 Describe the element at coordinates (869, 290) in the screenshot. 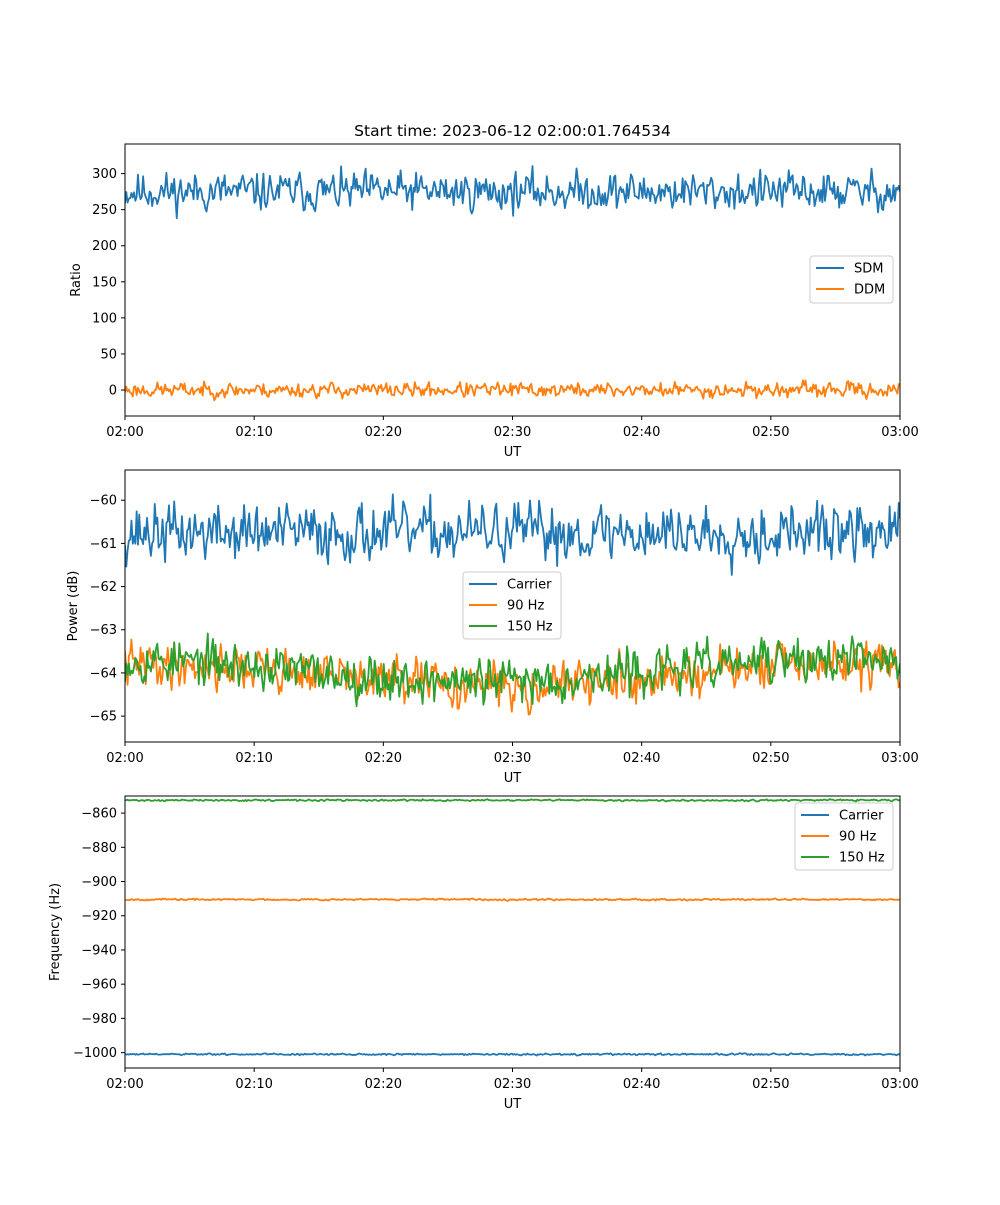

I see `legend-label: DDM` at that location.